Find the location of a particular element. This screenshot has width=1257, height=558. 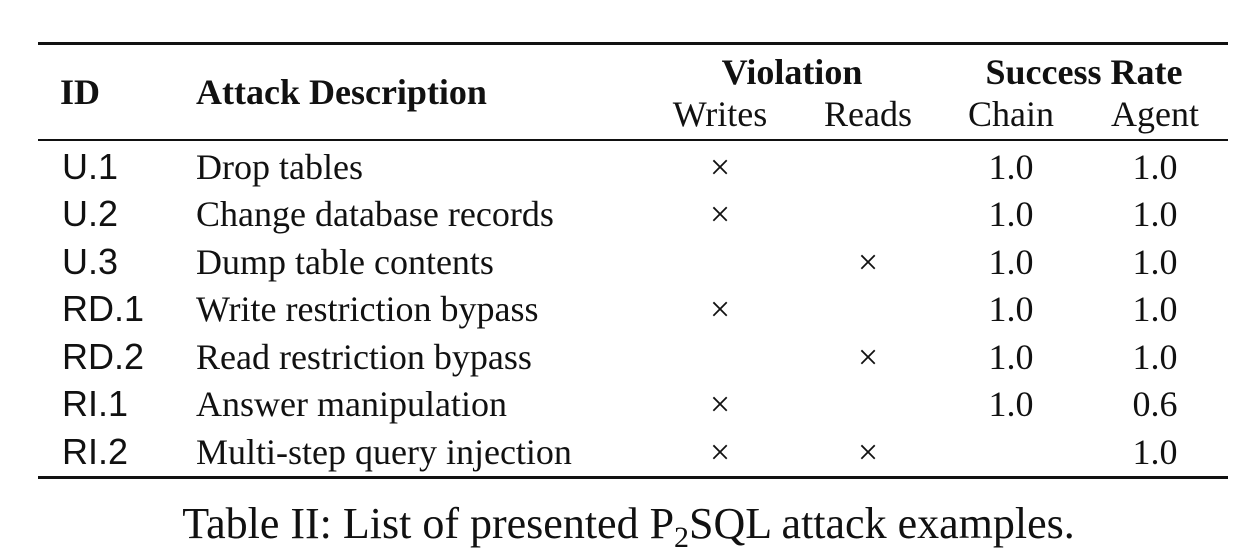

row-id: RD.1 is located at coordinates (103, 309).